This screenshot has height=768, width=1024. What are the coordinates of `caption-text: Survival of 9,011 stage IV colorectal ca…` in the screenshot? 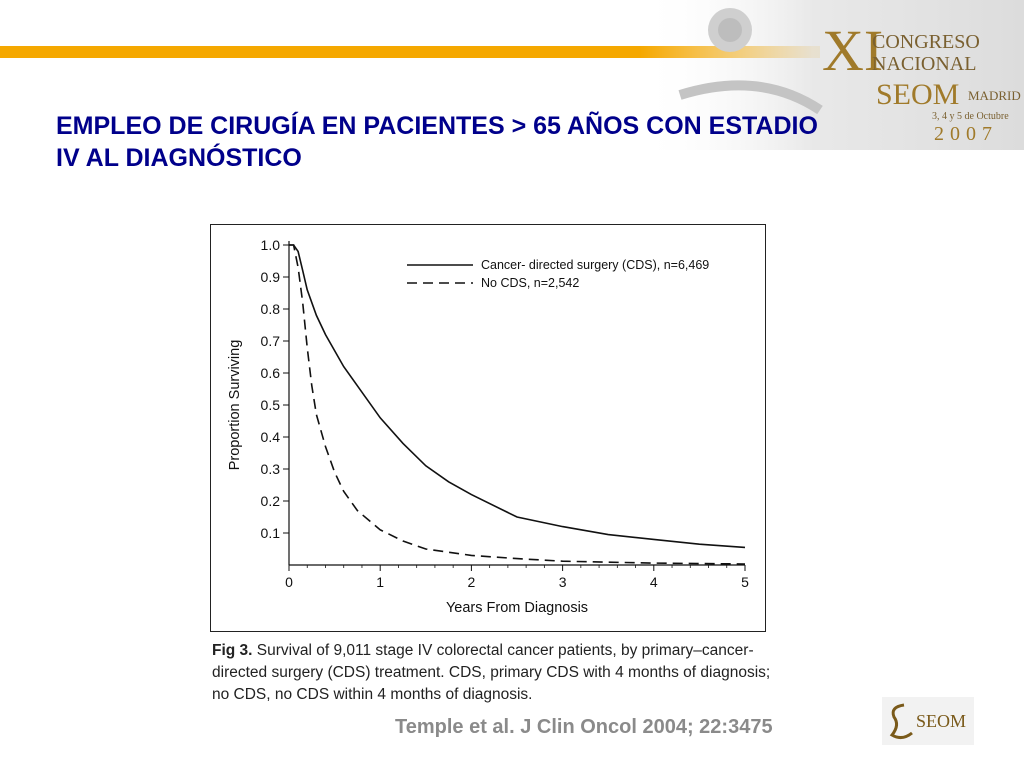 It's located at (491, 672).